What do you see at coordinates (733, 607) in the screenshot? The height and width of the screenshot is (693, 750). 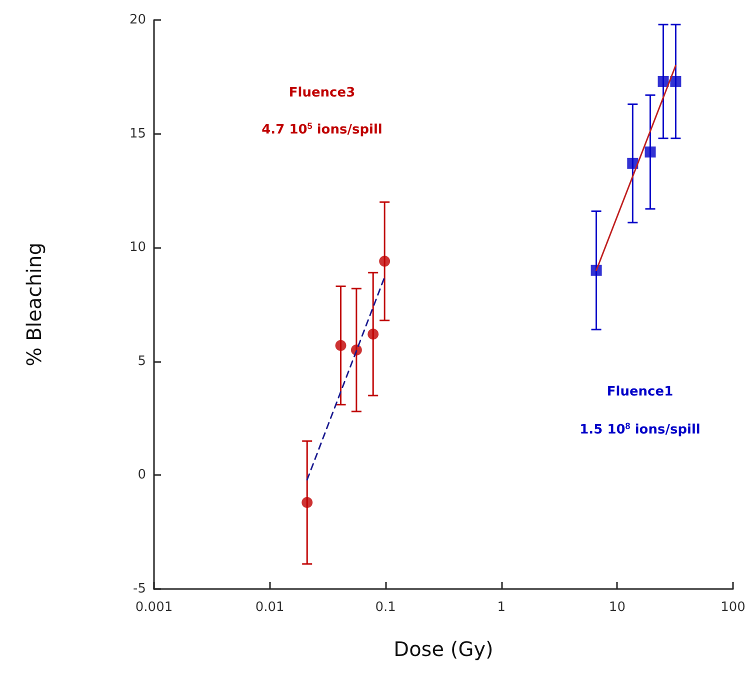 I see `x-tick-label: 100` at bounding box center [733, 607].